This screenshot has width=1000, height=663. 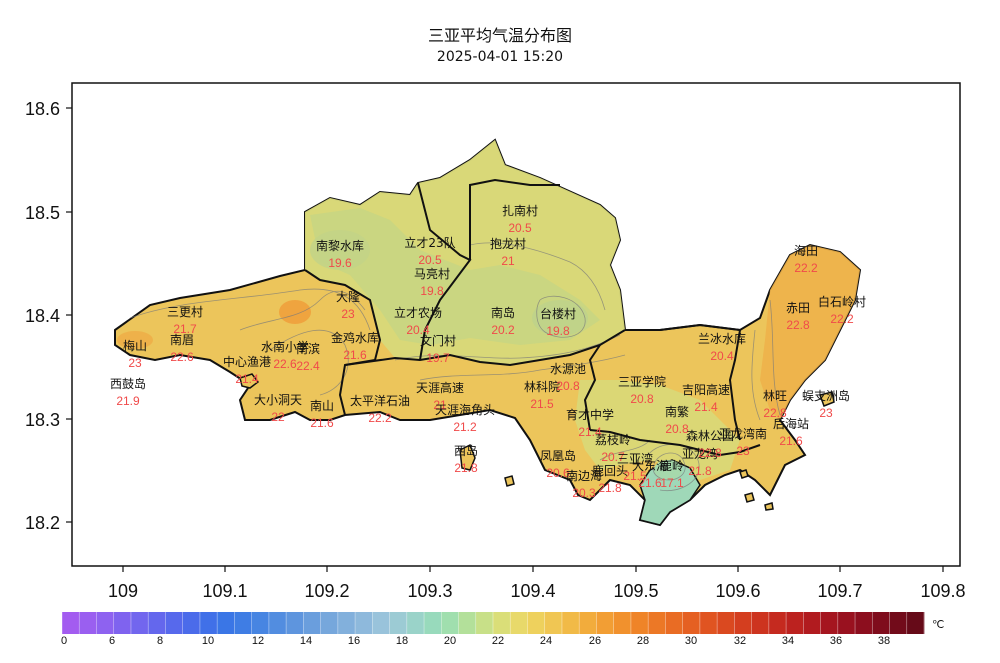 What do you see at coordinates (668, 470) in the screenshot?
I see `cold-spot-center` at bounding box center [668, 470].